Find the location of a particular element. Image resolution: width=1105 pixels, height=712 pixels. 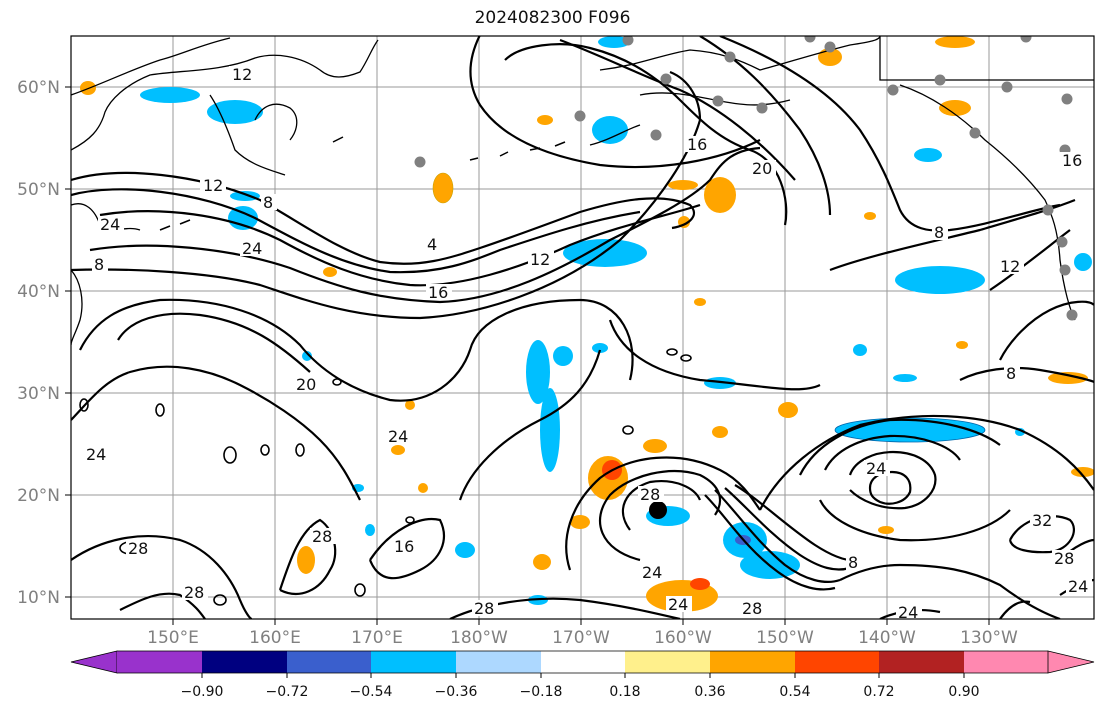

contour-label: 4 is located at coordinates (432, 244).